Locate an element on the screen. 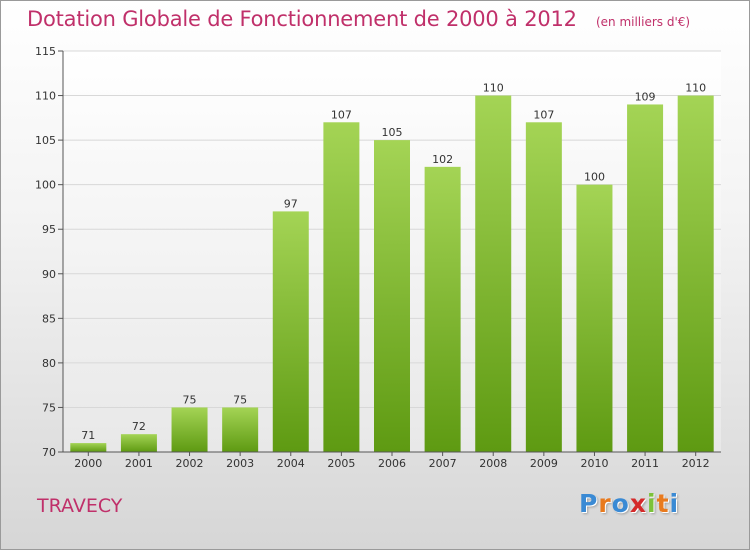  y-tick-label: 90 is located at coordinates (49, 274).